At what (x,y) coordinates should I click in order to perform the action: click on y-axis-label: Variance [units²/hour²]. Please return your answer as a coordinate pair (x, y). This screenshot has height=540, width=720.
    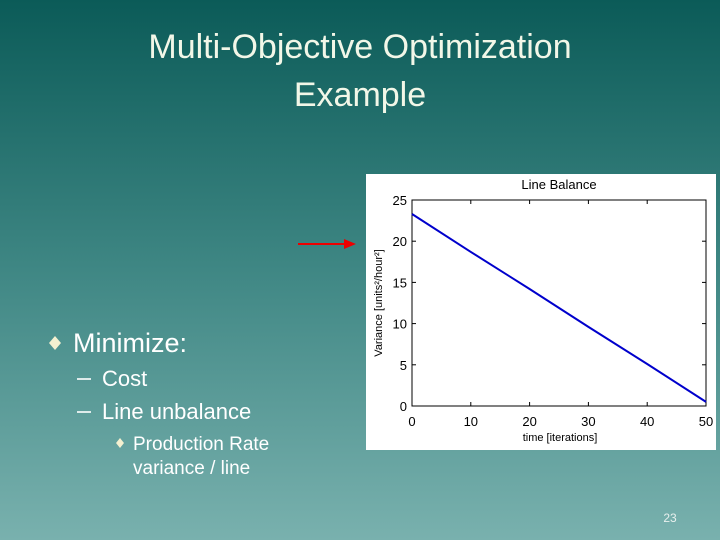
    Looking at the image, I should click on (379, 302).